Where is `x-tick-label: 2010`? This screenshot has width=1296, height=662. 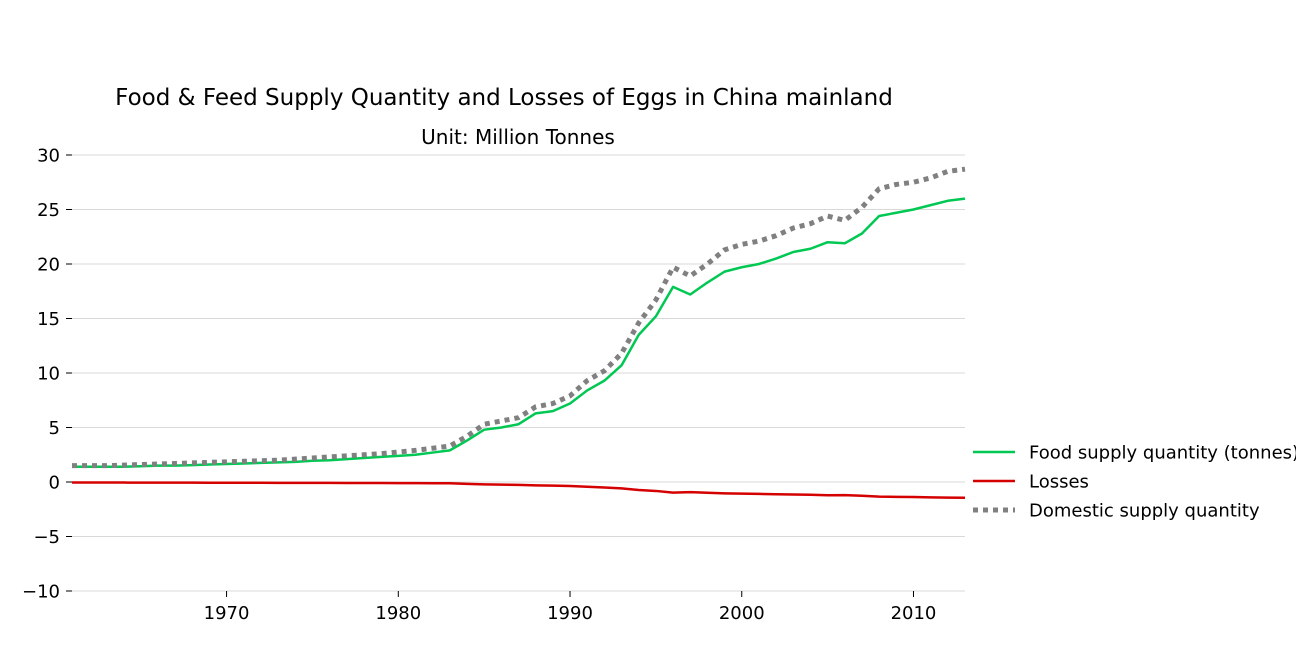 x-tick-label: 2010 is located at coordinates (914, 613).